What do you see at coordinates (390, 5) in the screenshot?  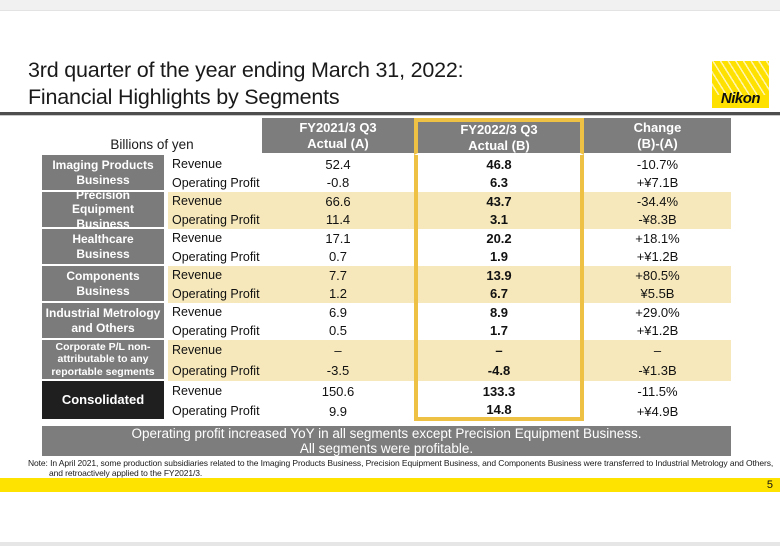 I see `frame-top-strip` at bounding box center [390, 5].